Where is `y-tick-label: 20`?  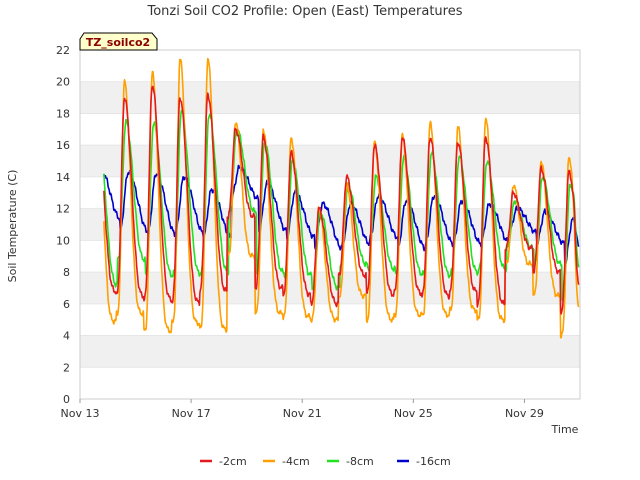
y-tick-label: 20 is located at coordinates (63, 82).